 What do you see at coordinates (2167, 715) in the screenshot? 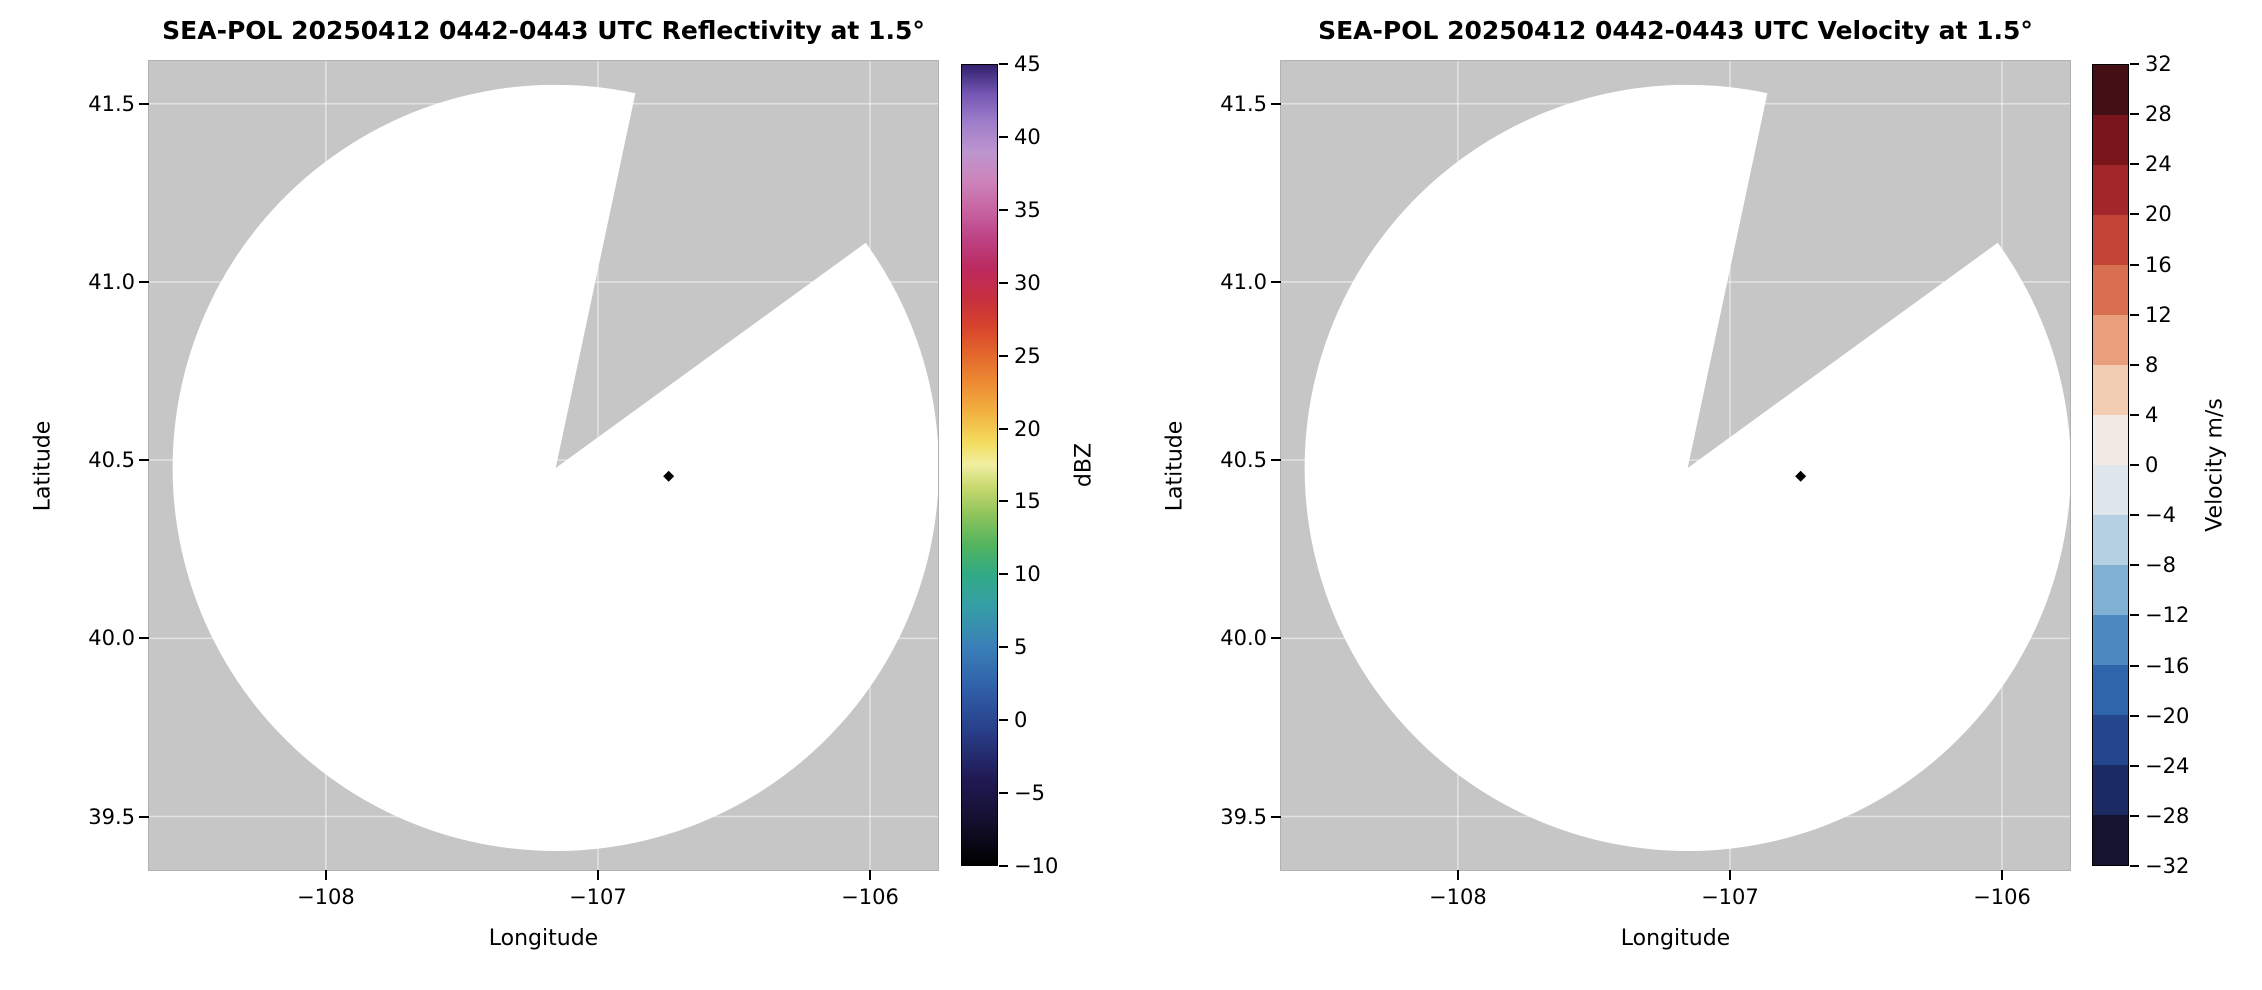
I see `colorbar-tick-label: −20` at bounding box center [2167, 715].